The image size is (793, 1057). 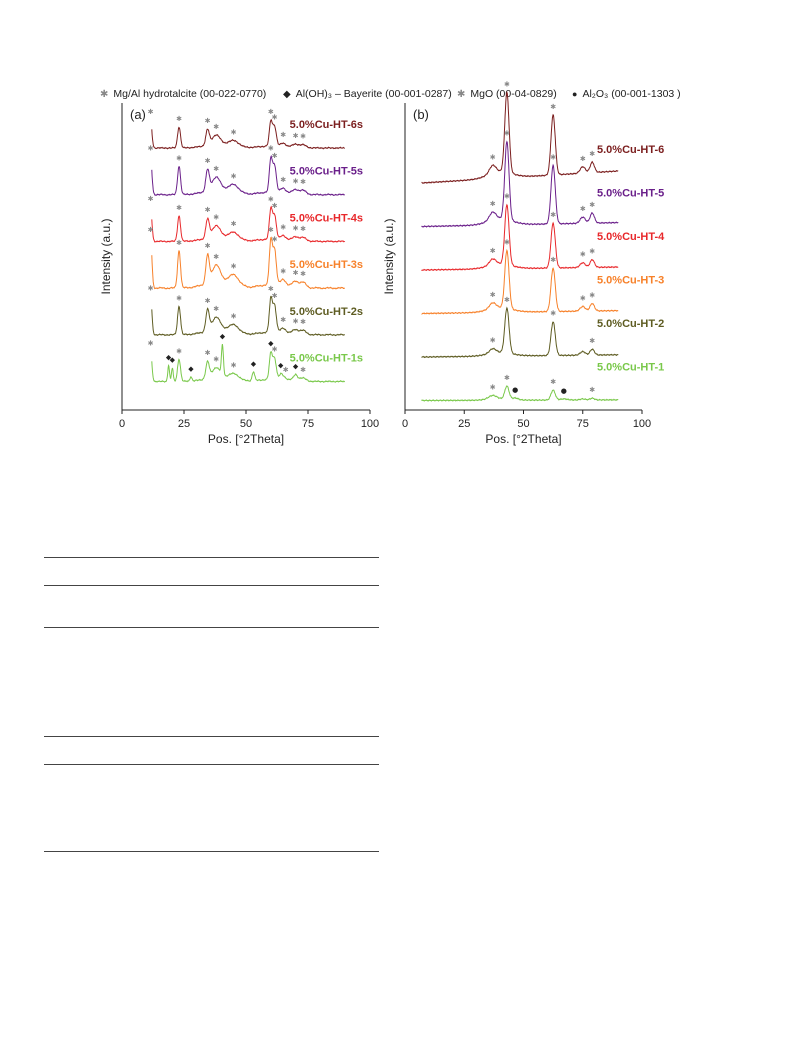 I want to click on series-label: 5.0%Cu-HT-5, so click(x=630, y=194).